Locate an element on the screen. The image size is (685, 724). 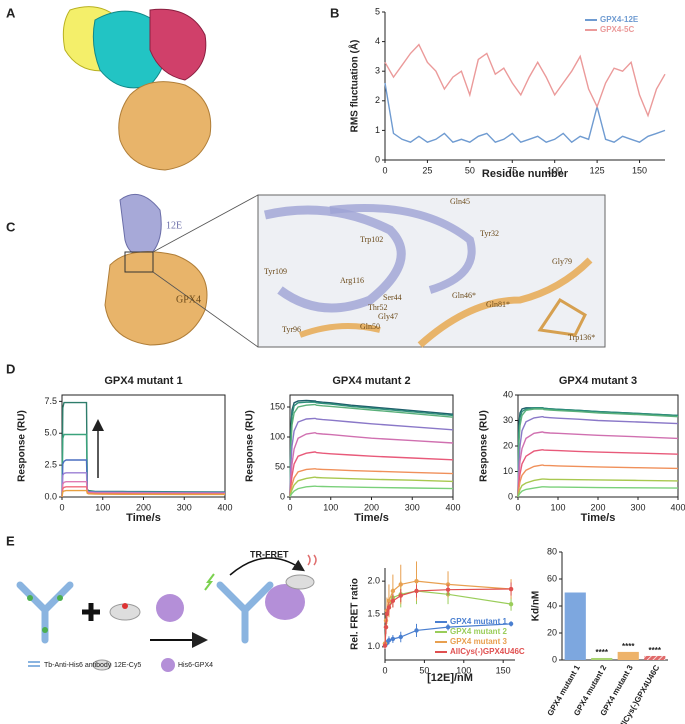
y-tick-label: 50 is located at coordinates (280, 466).